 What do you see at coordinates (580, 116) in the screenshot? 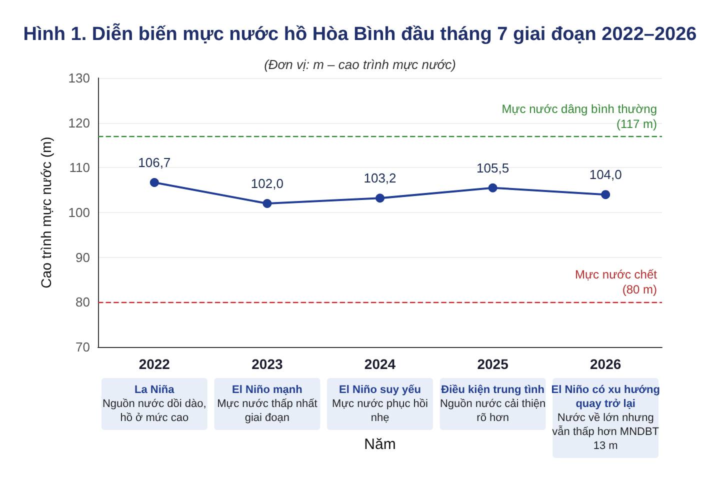
I see `ref-line-label: Mực nước dâng bình thường (117 m)` at bounding box center [580, 116].